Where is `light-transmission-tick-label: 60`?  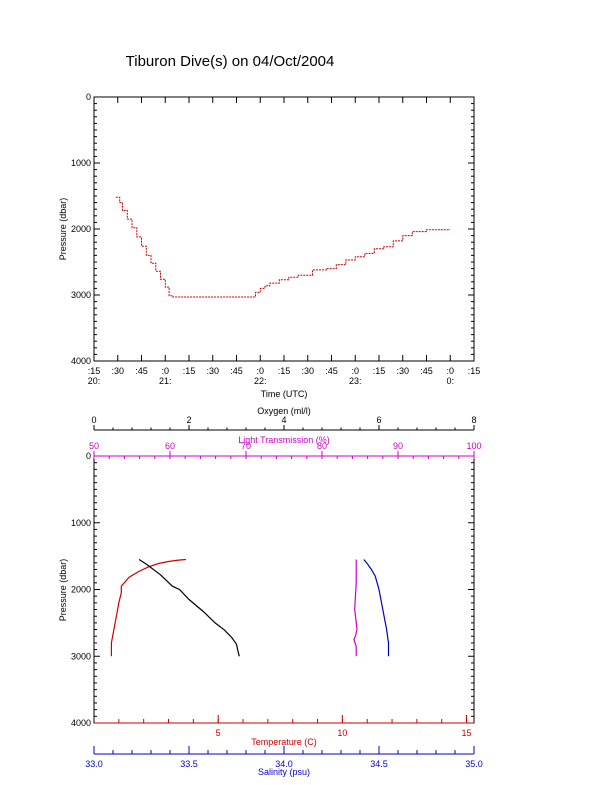 light-transmission-tick-label: 60 is located at coordinates (170, 446).